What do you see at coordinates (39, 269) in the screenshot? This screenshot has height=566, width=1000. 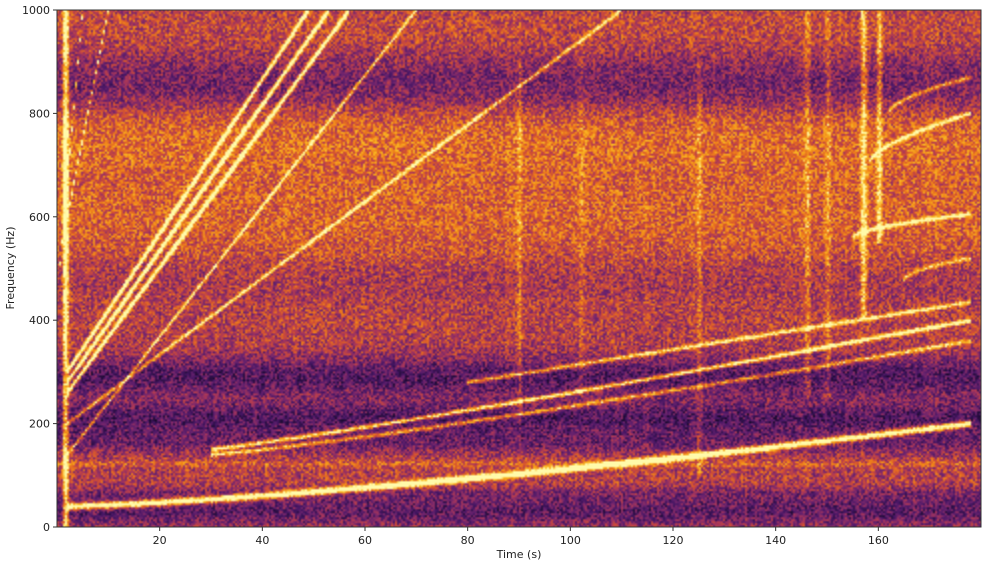 I see `y-axis: 0 200 400 600 800 1000` at bounding box center [39, 269].